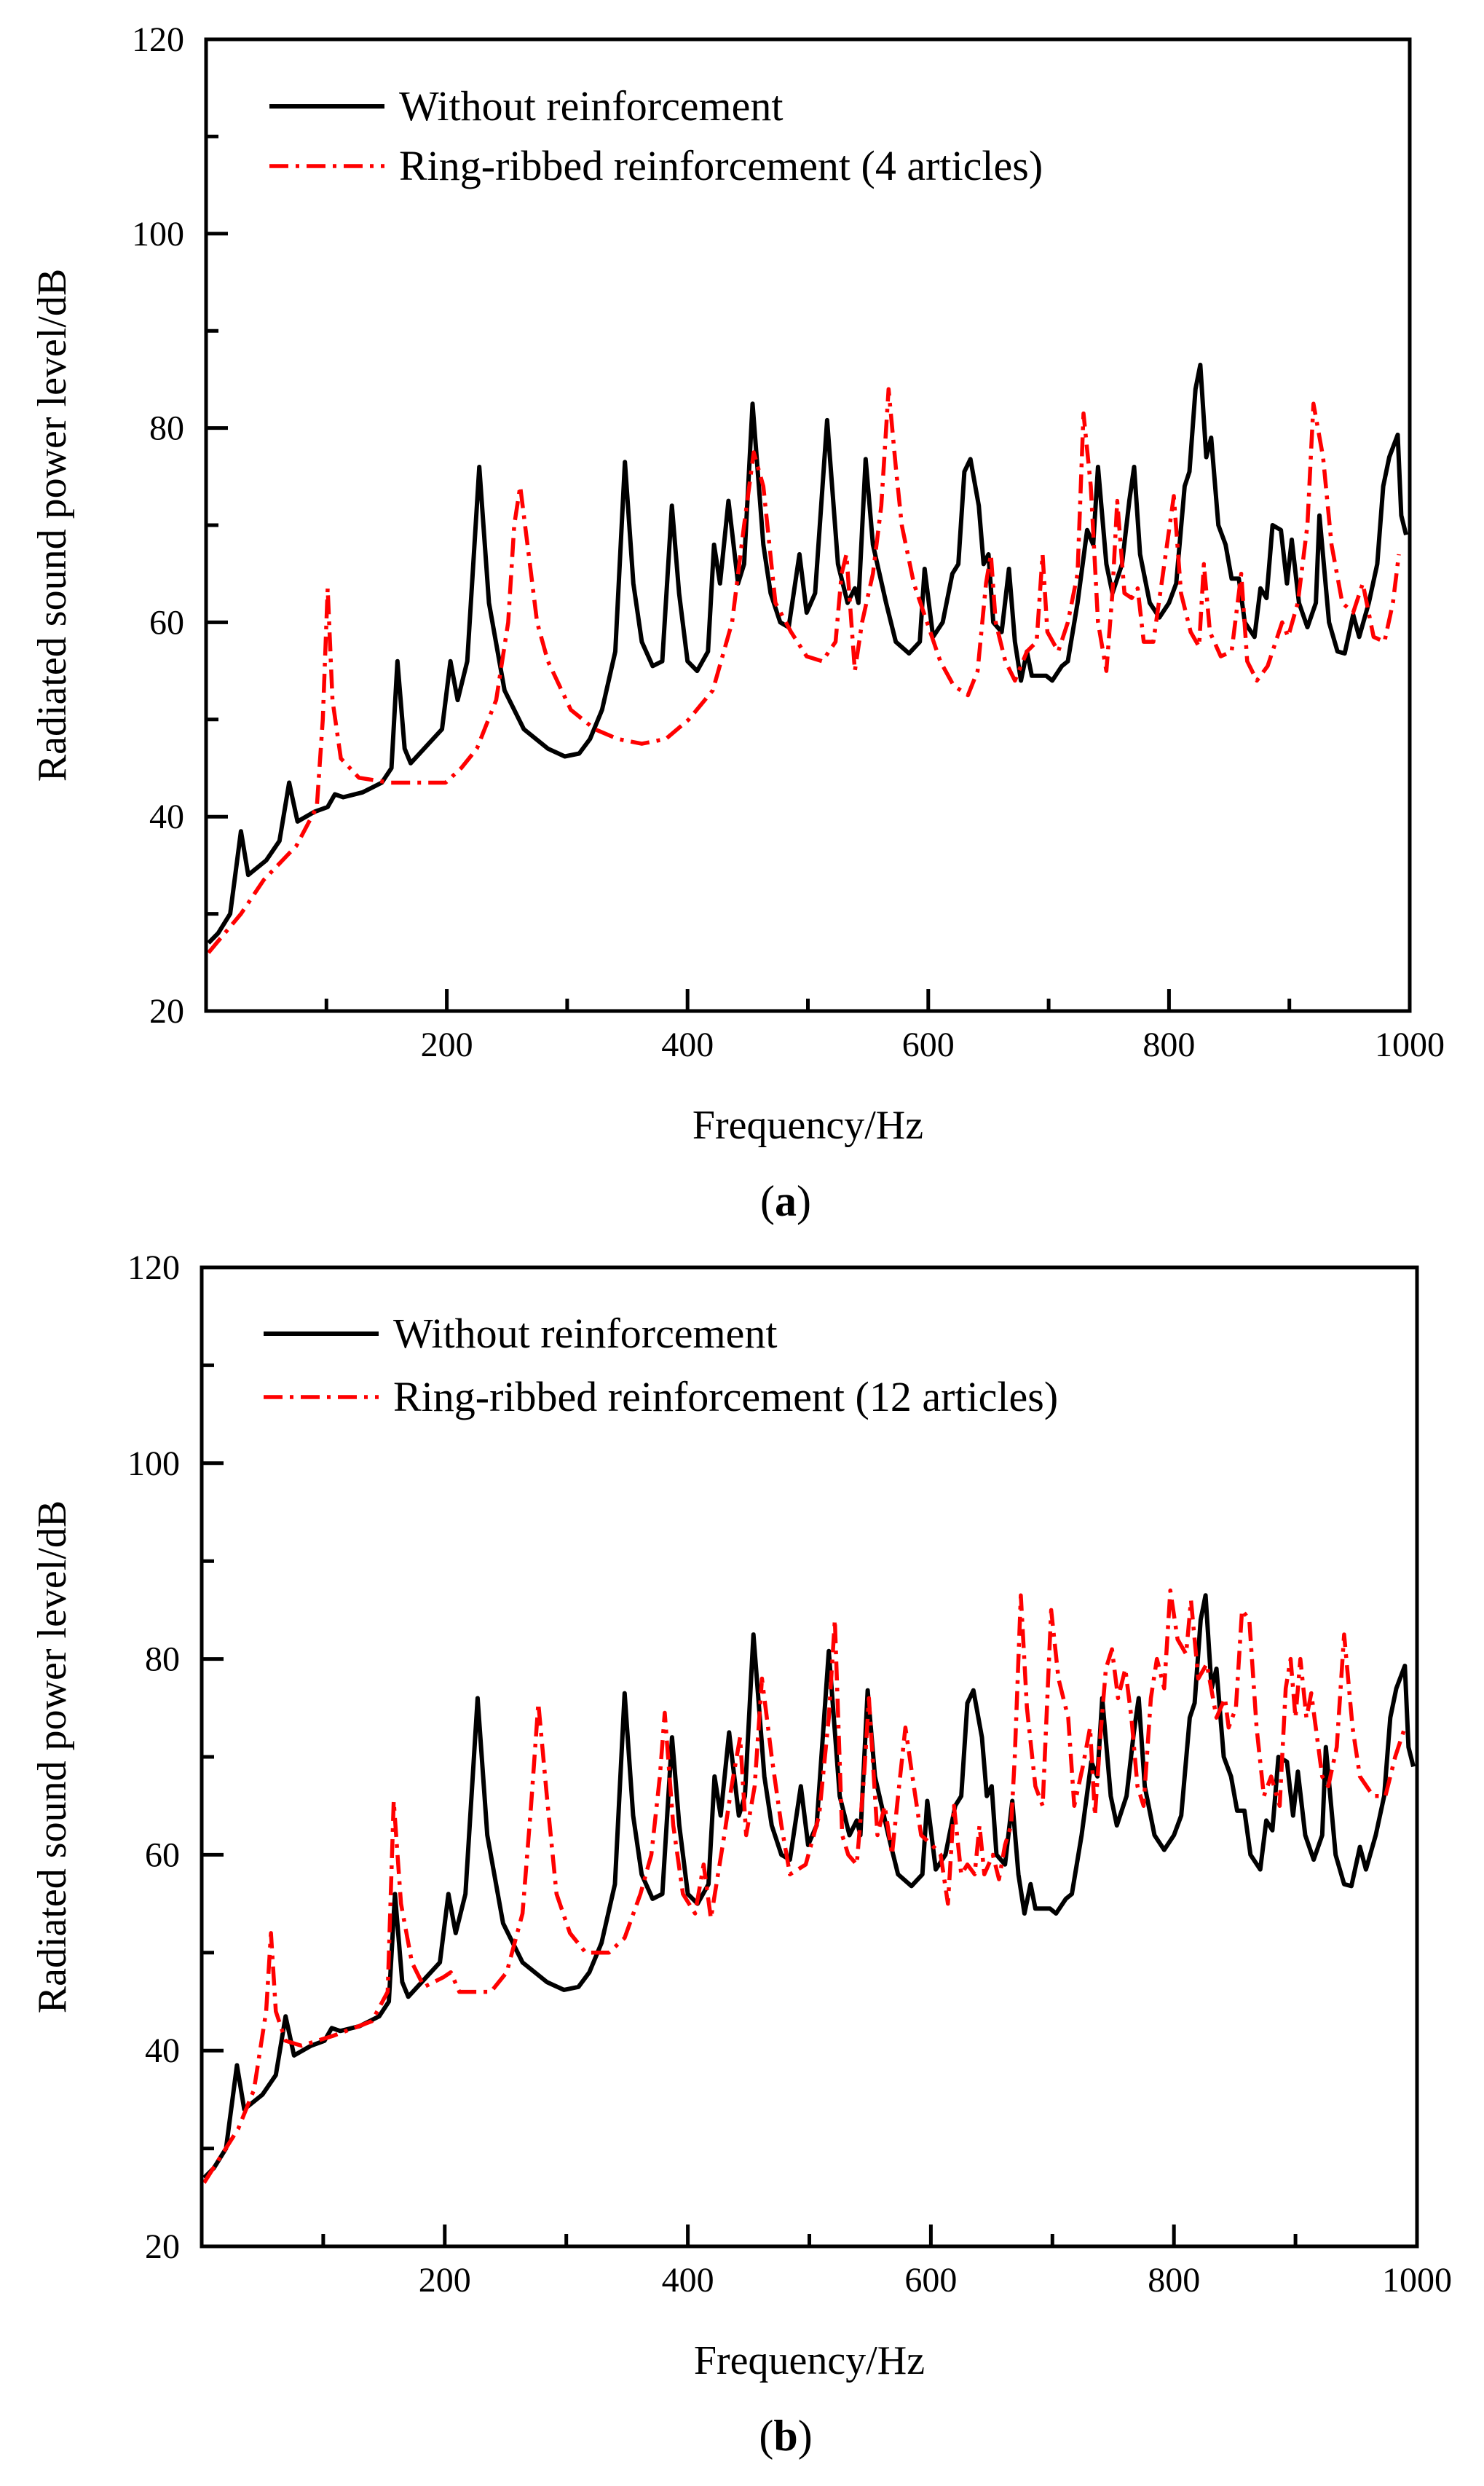  I want to click on panel-label-a: a, so click(786, 1201).